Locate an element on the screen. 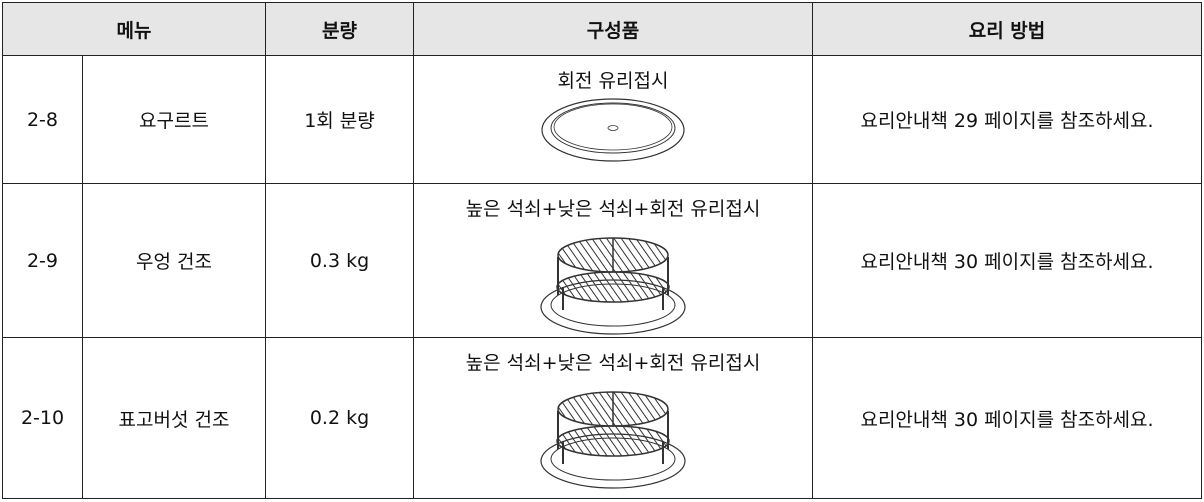 This screenshot has height=502, width=1204. cell: 2-10 is located at coordinates (42, 418).